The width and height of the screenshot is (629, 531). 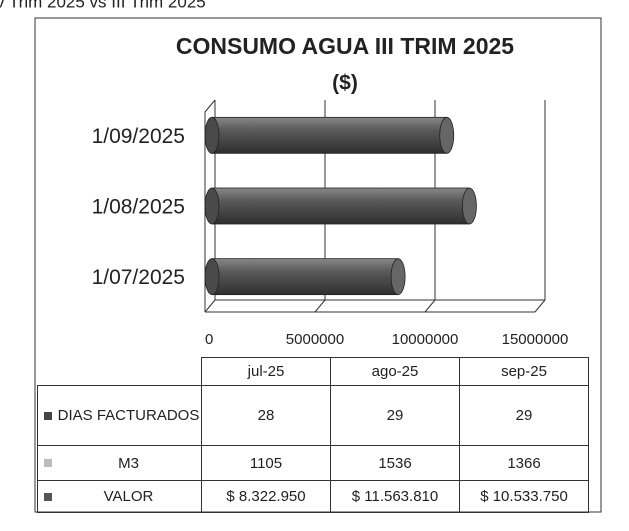 I want to click on row-label: DIAS FACTURADOS, so click(x=119, y=415).